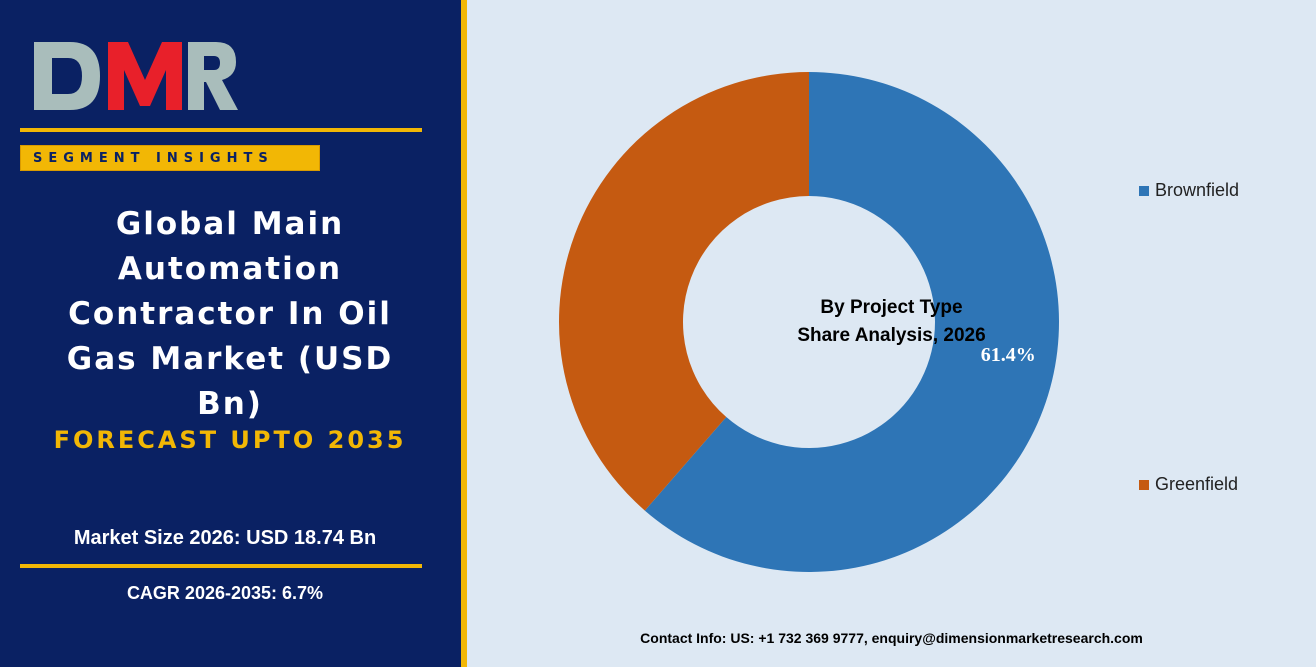 The height and width of the screenshot is (667, 1316). Describe the element at coordinates (464, 333) in the screenshot. I see `gold-divider` at that location.